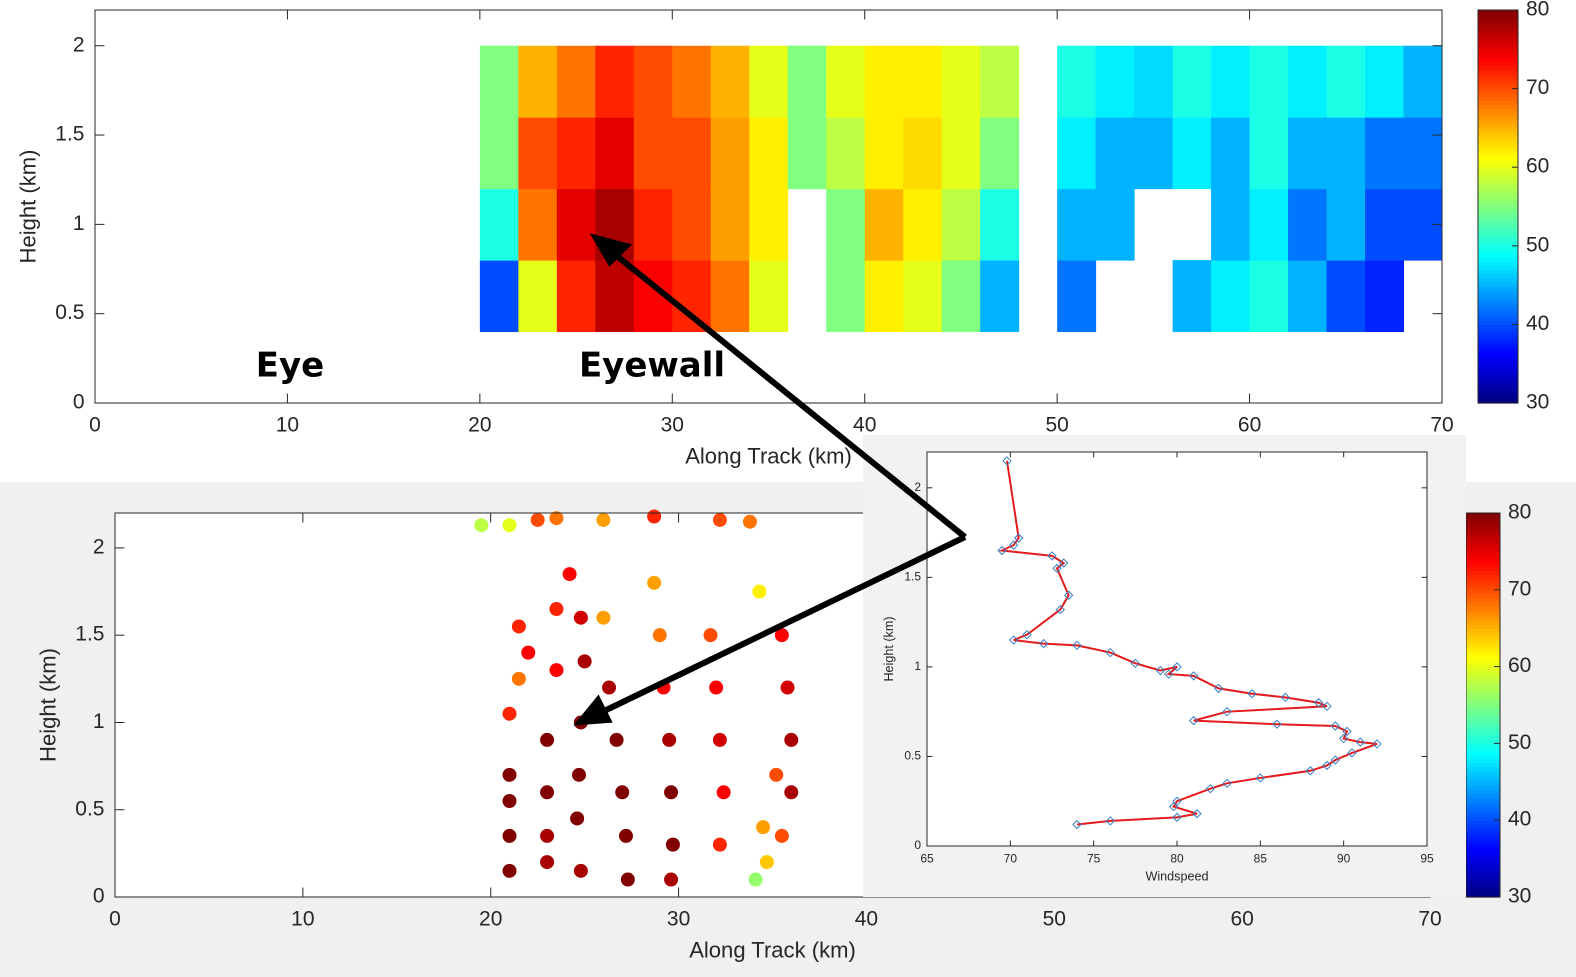 The height and width of the screenshot is (977, 1576). Describe the element at coordinates (48, 705) in the screenshot. I see `y-axis-label: Height (km)` at that location.